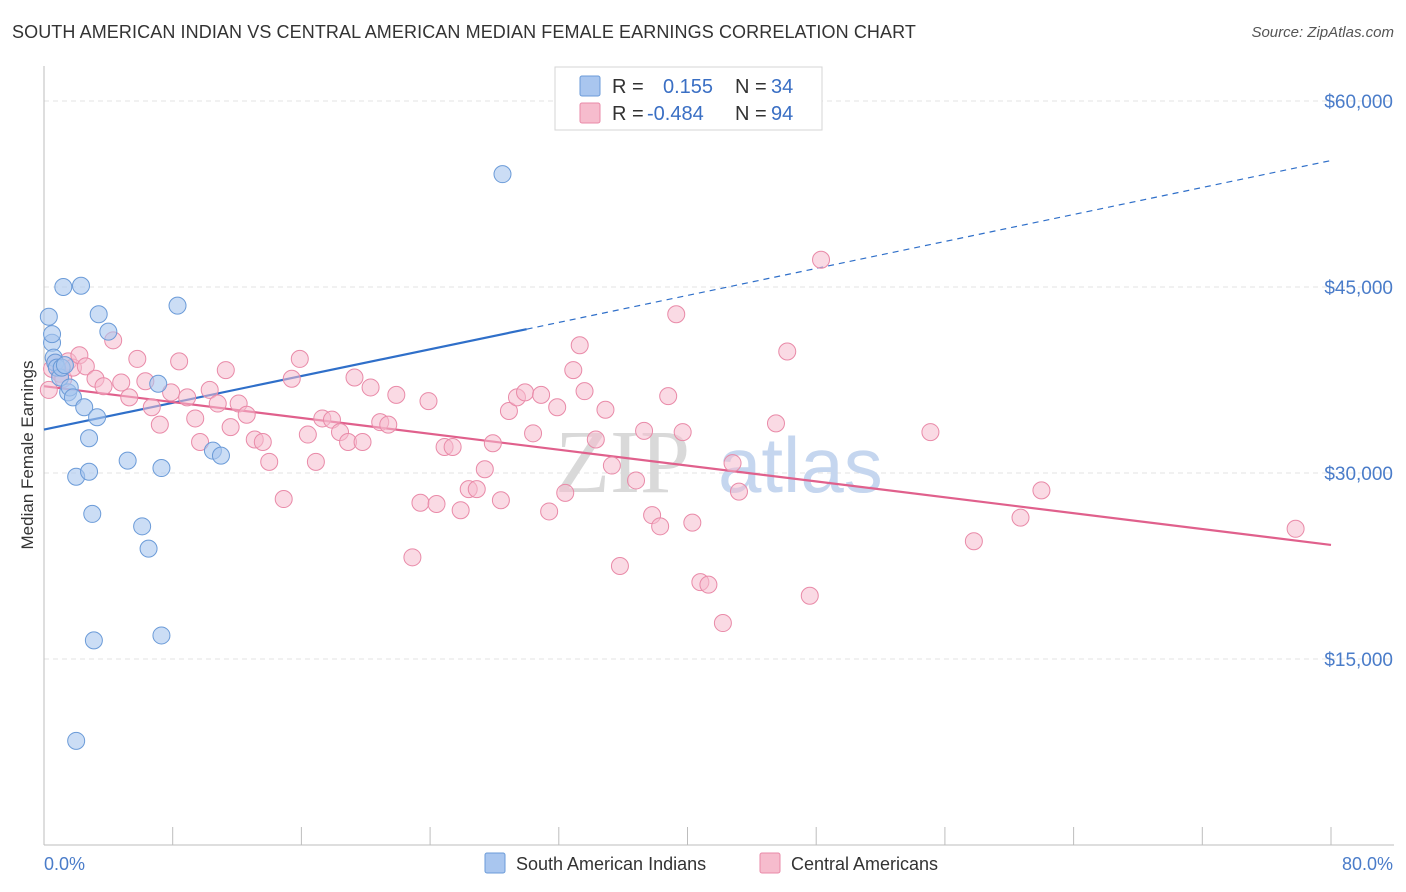 This screenshot has width=1406, height=892. What do you see at coordinates (590, 113) in the screenshot?
I see `legend-pink-swatch` at bounding box center [590, 113].